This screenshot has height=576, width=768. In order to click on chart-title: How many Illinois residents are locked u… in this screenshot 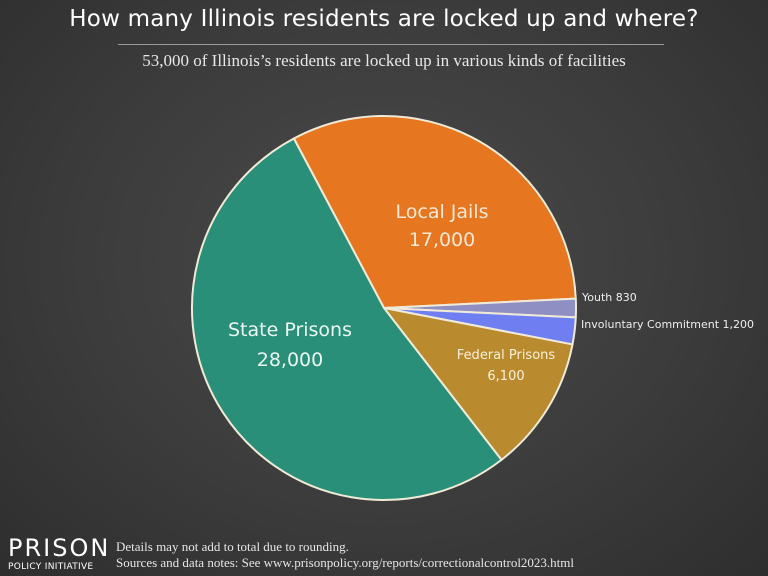, I will do `click(384, 19)`.